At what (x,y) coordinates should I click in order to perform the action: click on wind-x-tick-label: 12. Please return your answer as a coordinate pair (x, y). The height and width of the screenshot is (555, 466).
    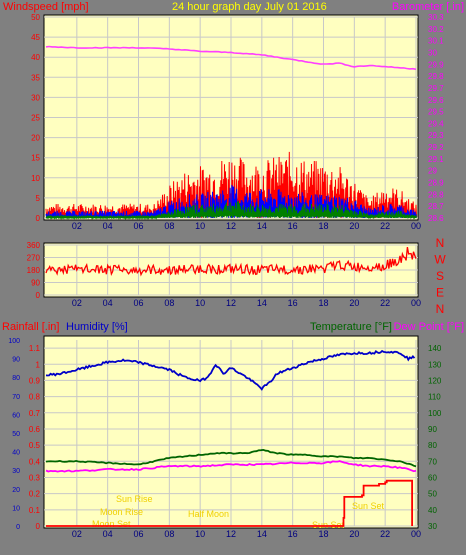
    Looking at the image, I should click on (231, 226).